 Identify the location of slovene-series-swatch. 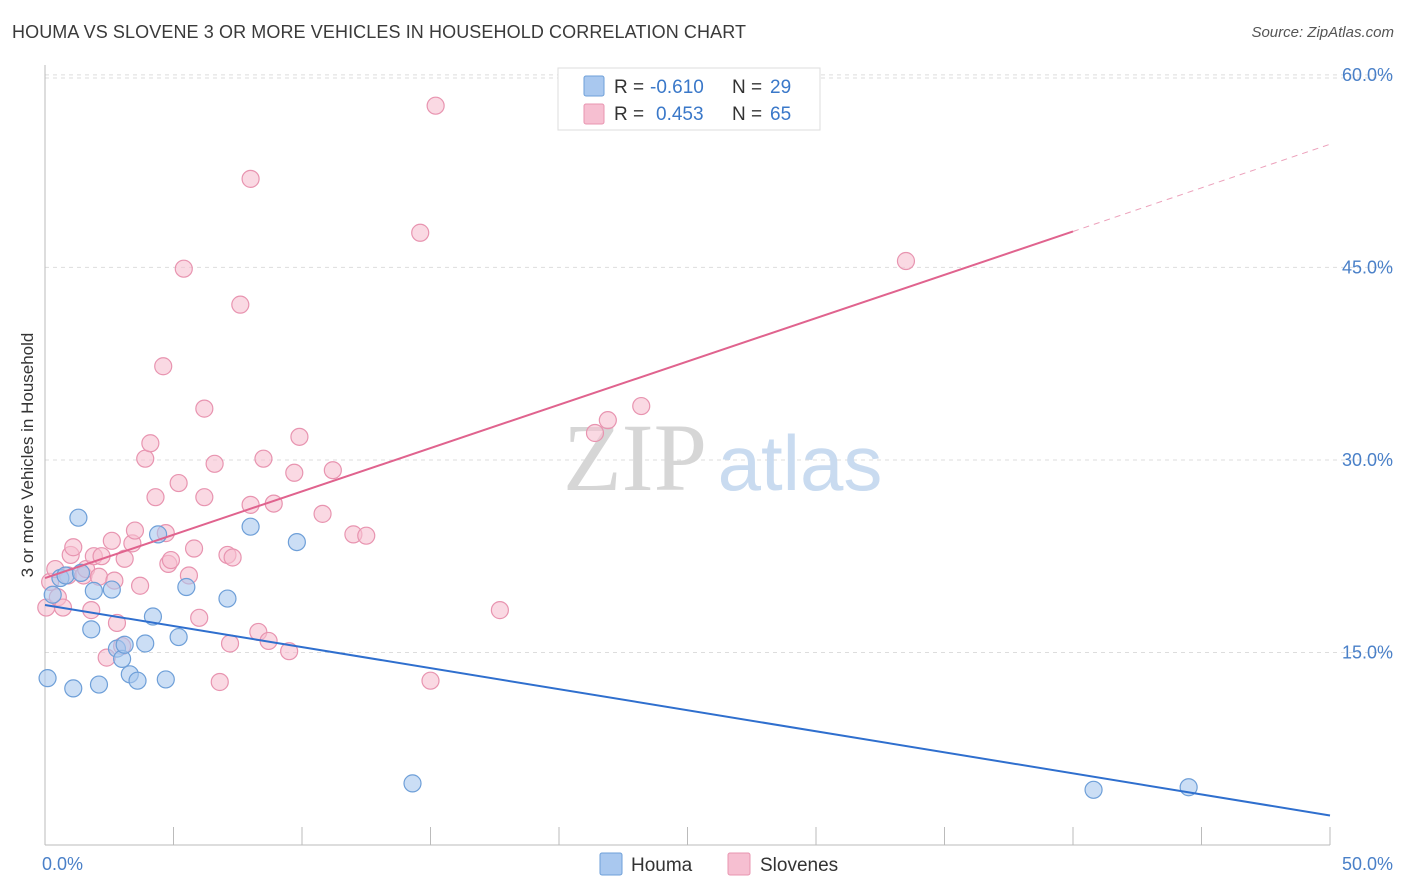
(739, 864).